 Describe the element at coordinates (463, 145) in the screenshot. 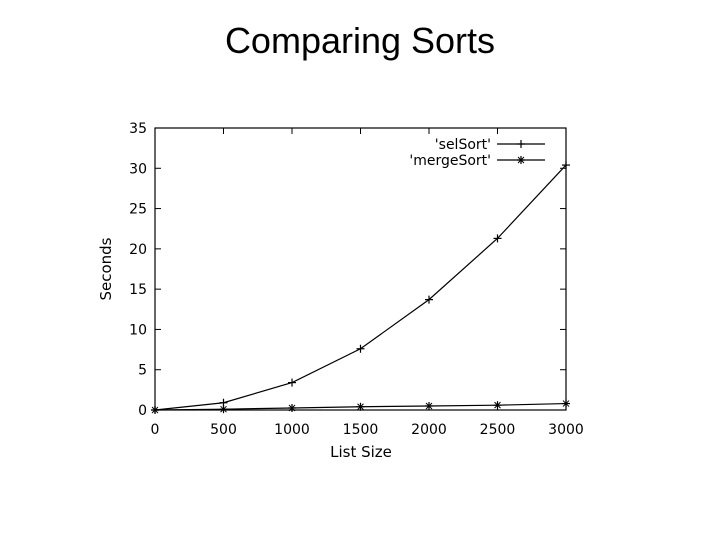

I see `legend-label: 'selSort'` at that location.